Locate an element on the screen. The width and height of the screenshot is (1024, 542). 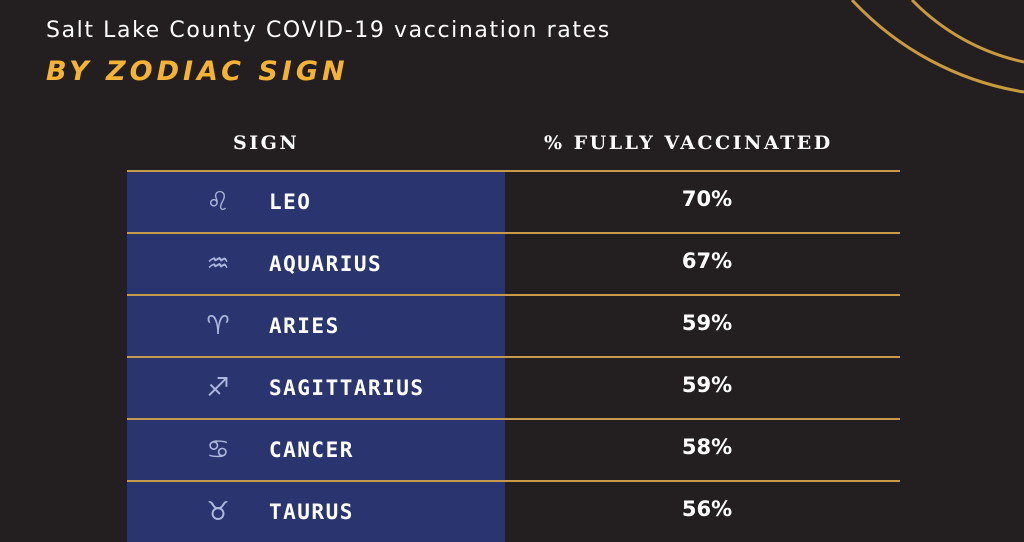
percent-vaccinated-label: 70% is located at coordinates (707, 199).